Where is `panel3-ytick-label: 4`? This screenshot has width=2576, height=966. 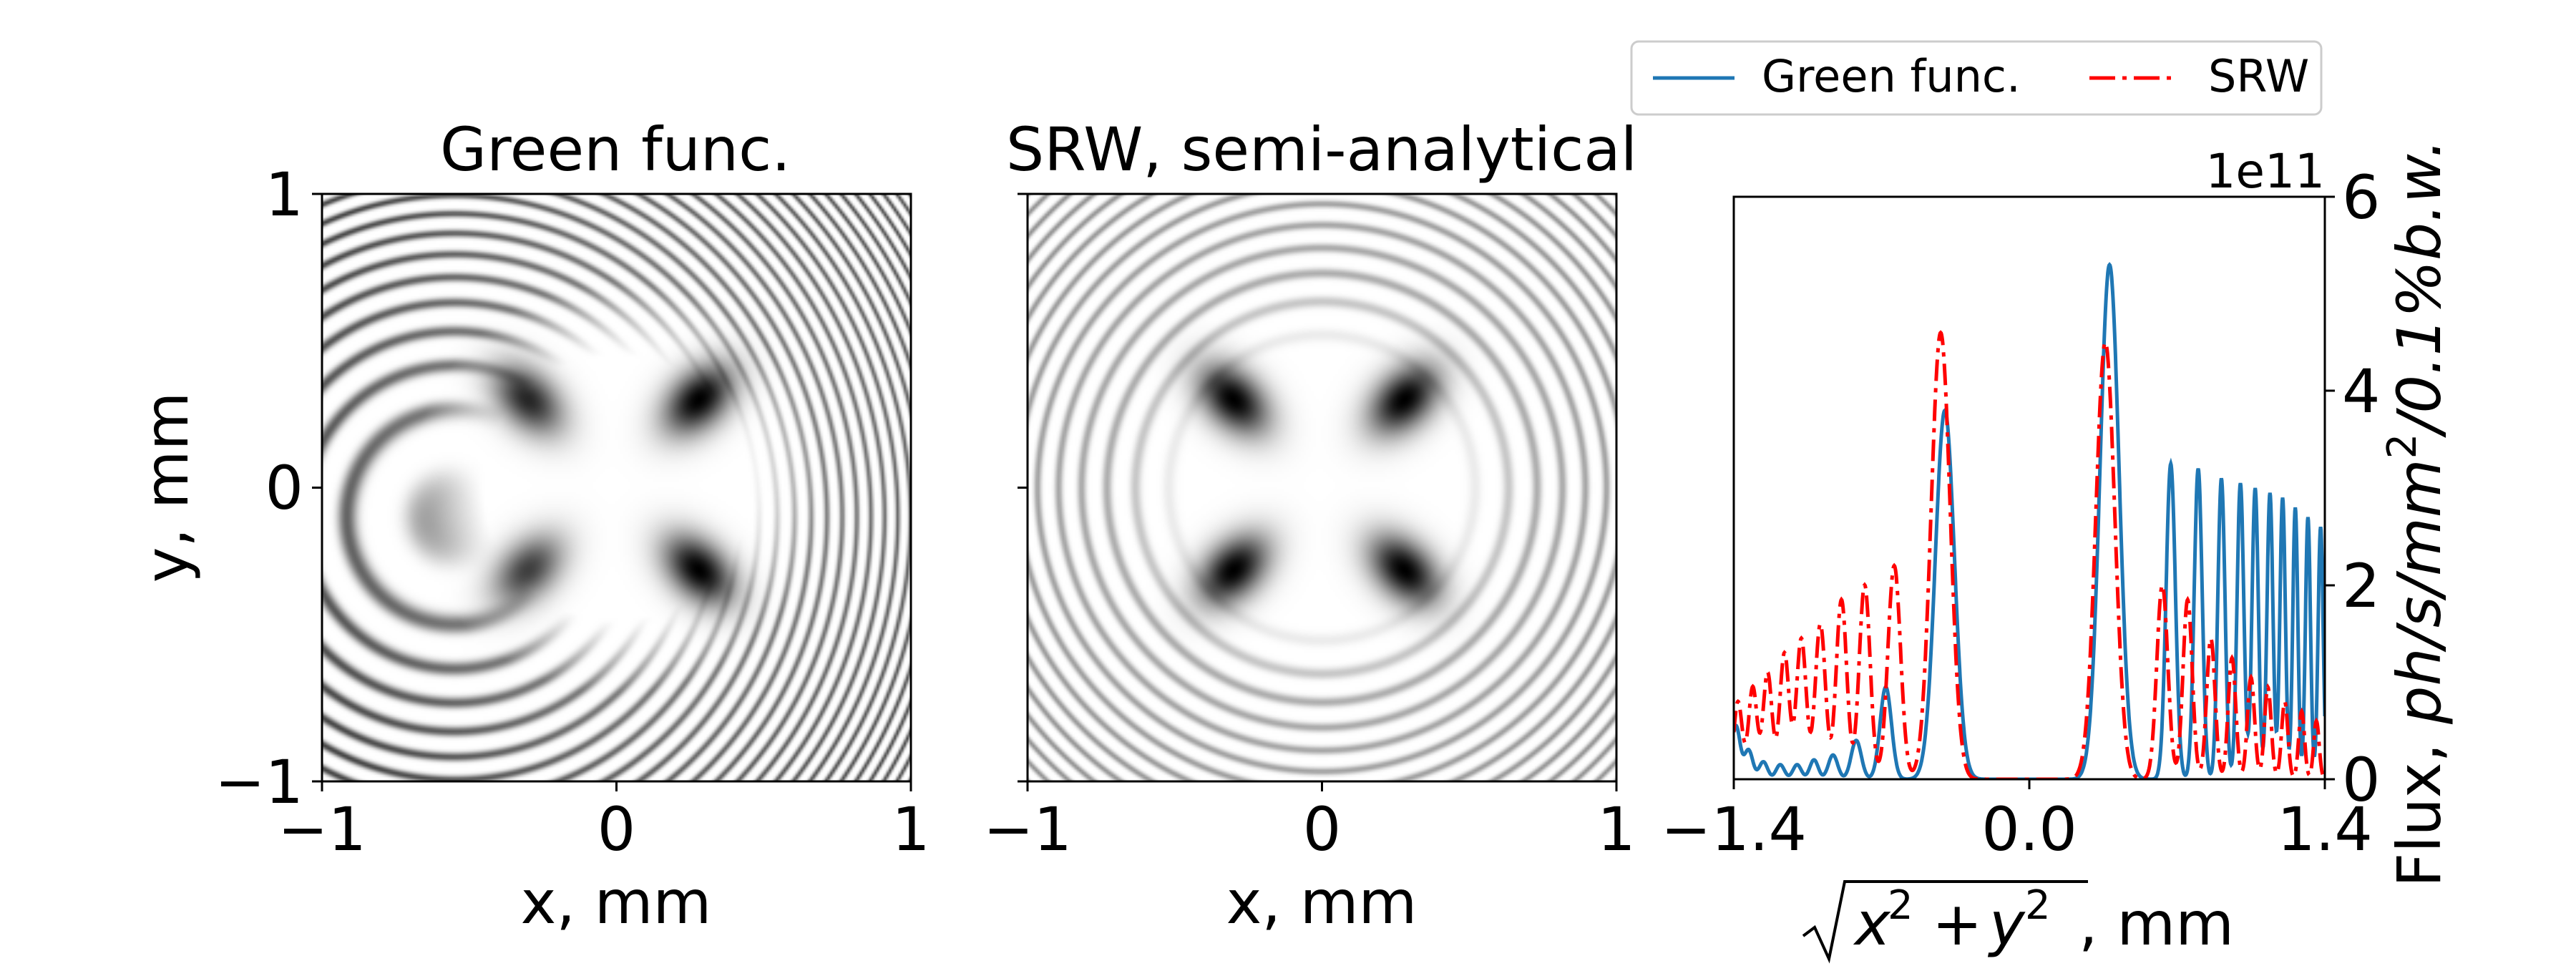 panel3-ytick-label: 4 is located at coordinates (2361, 391).